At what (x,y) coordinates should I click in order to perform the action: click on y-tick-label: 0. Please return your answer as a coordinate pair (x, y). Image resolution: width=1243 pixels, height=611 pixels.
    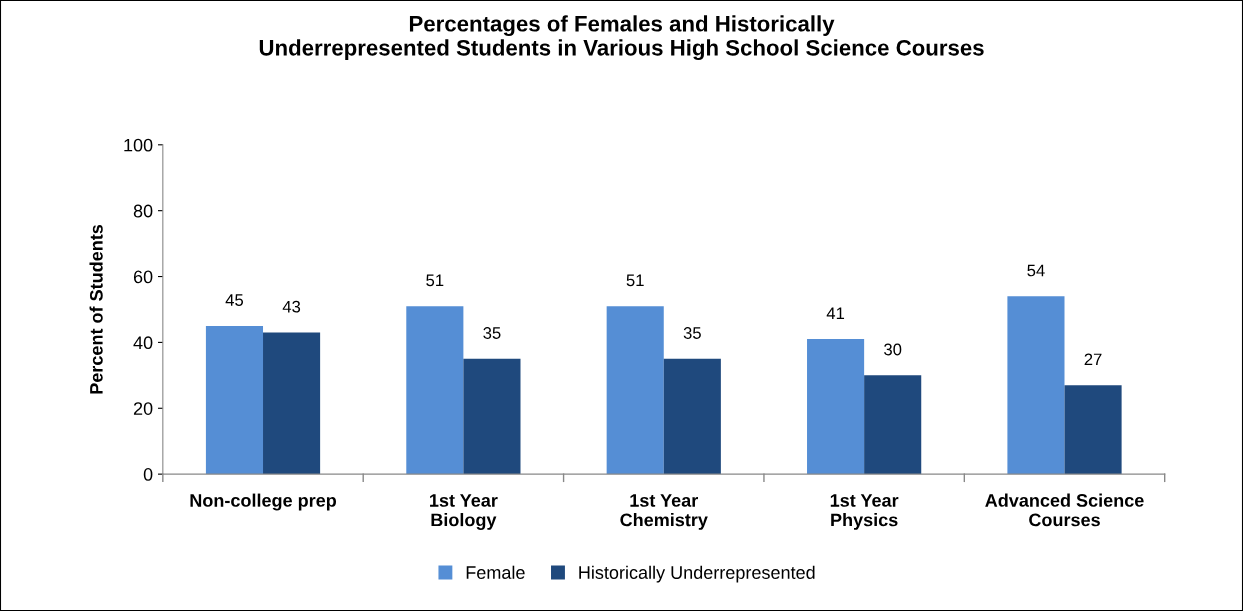
    Looking at the image, I should click on (148, 474).